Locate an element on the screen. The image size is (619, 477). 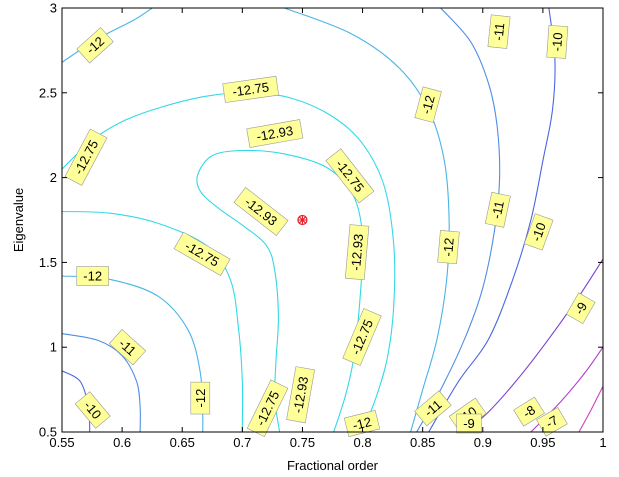
contour-label-16: -11 is located at coordinates (433, 408).